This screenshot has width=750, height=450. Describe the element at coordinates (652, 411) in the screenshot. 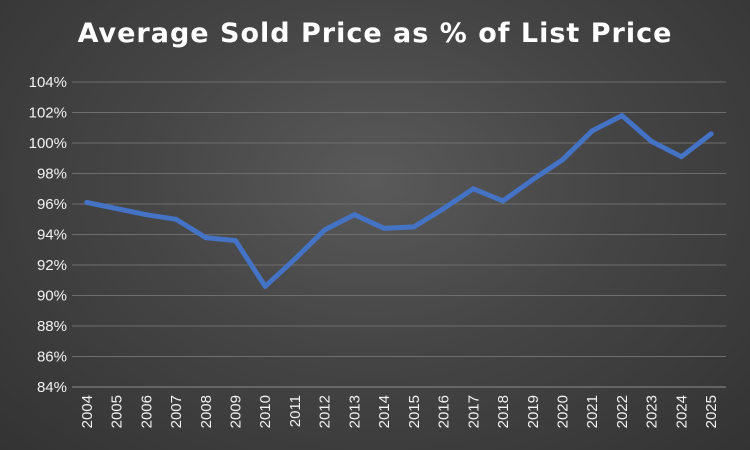

I see `x-tick-label: 2023` at that location.